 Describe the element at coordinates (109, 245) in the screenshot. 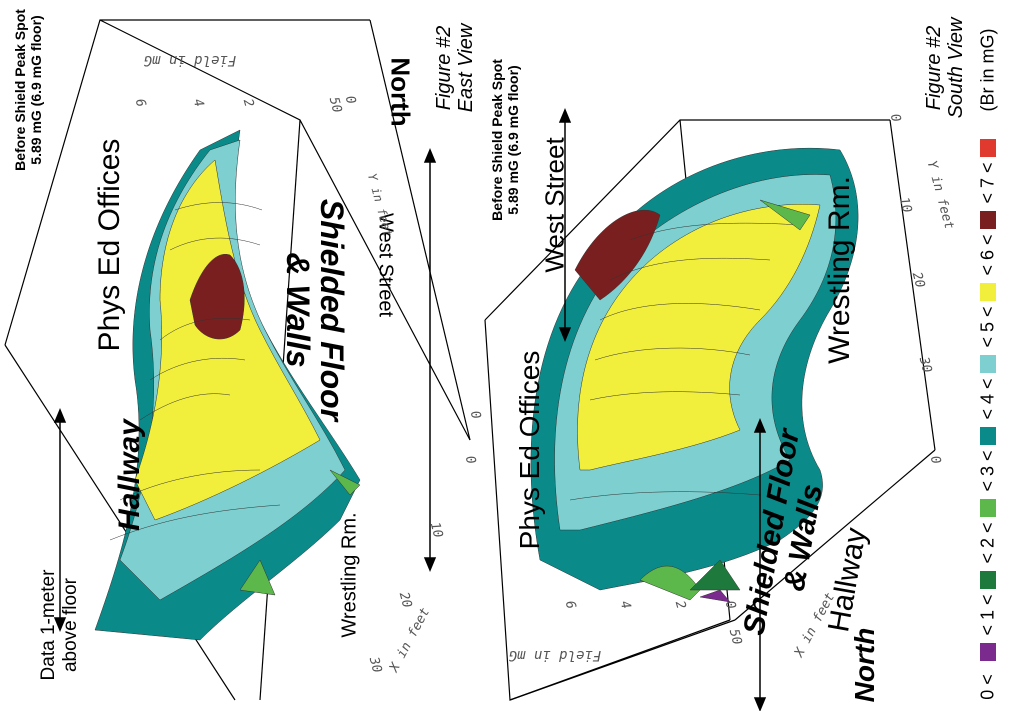

I see `east-phys-ed-label: Phys Ed Offices` at that location.